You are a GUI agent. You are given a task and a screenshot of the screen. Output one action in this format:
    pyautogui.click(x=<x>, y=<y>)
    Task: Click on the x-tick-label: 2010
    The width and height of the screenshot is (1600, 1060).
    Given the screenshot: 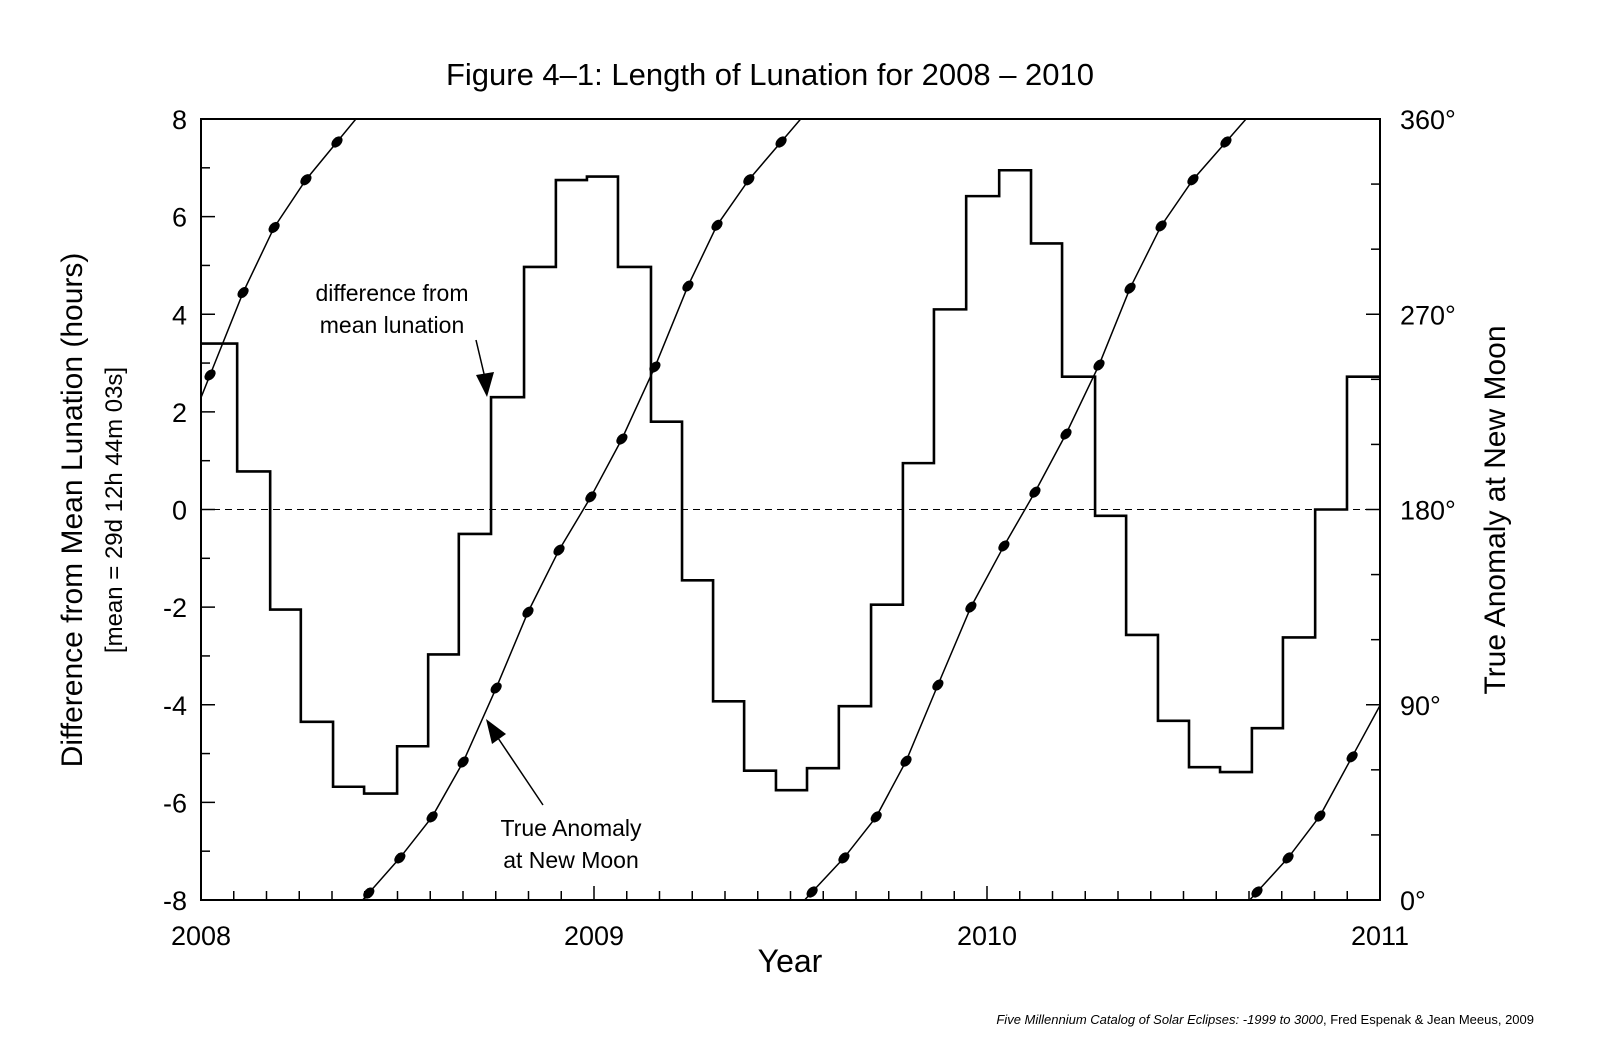 What is the action you would take?
    pyautogui.click(x=987, y=936)
    